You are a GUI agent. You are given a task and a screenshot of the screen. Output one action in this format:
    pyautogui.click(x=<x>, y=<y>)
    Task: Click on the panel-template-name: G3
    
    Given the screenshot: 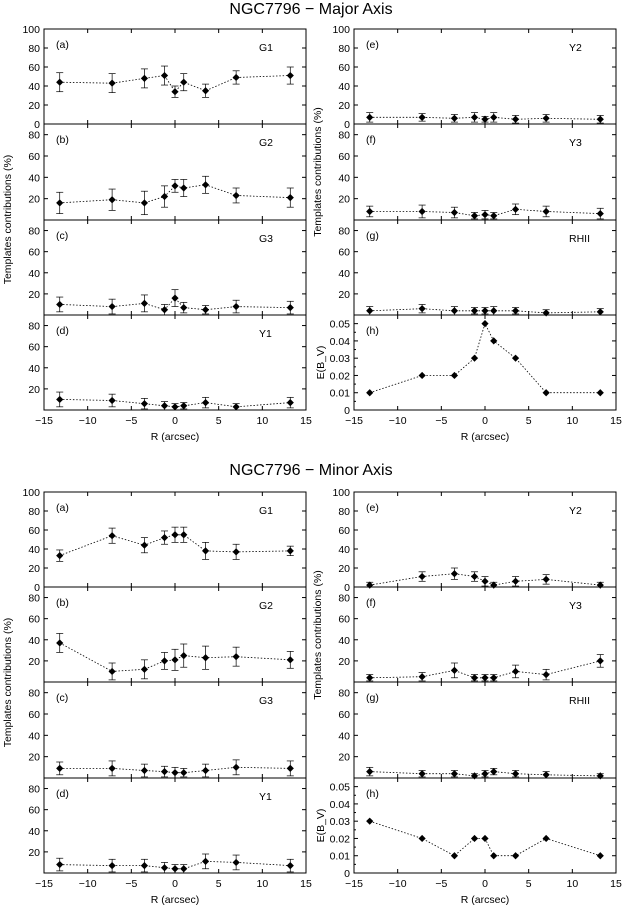 What is the action you would take?
    pyautogui.click(x=266, y=239)
    